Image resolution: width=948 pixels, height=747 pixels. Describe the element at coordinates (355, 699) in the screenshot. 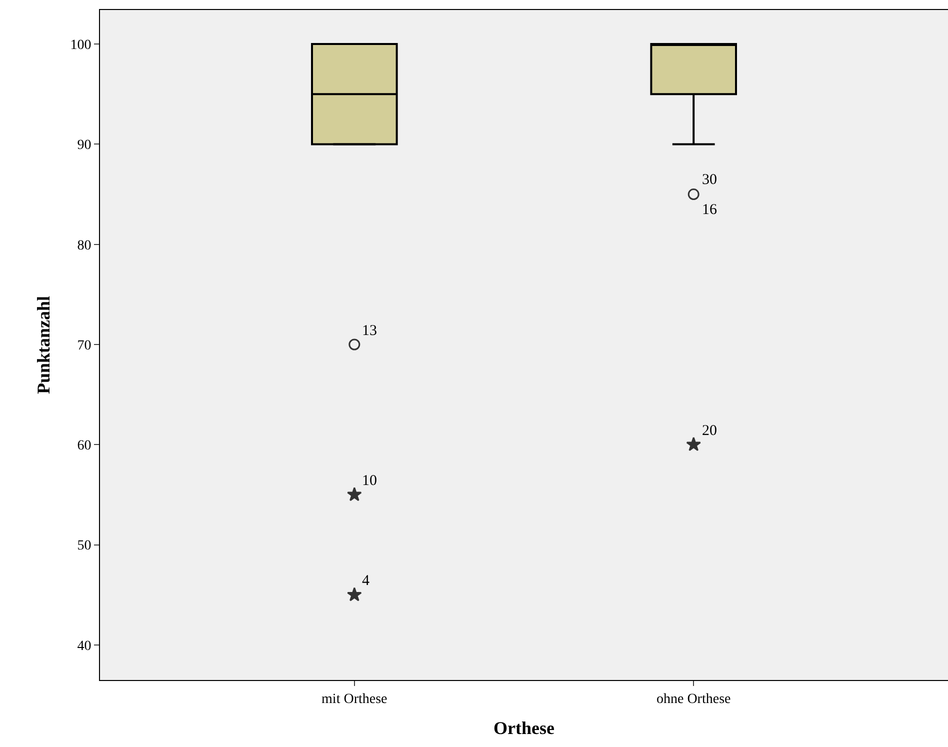

I see `x-tick-label: mit Orthese` at that location.